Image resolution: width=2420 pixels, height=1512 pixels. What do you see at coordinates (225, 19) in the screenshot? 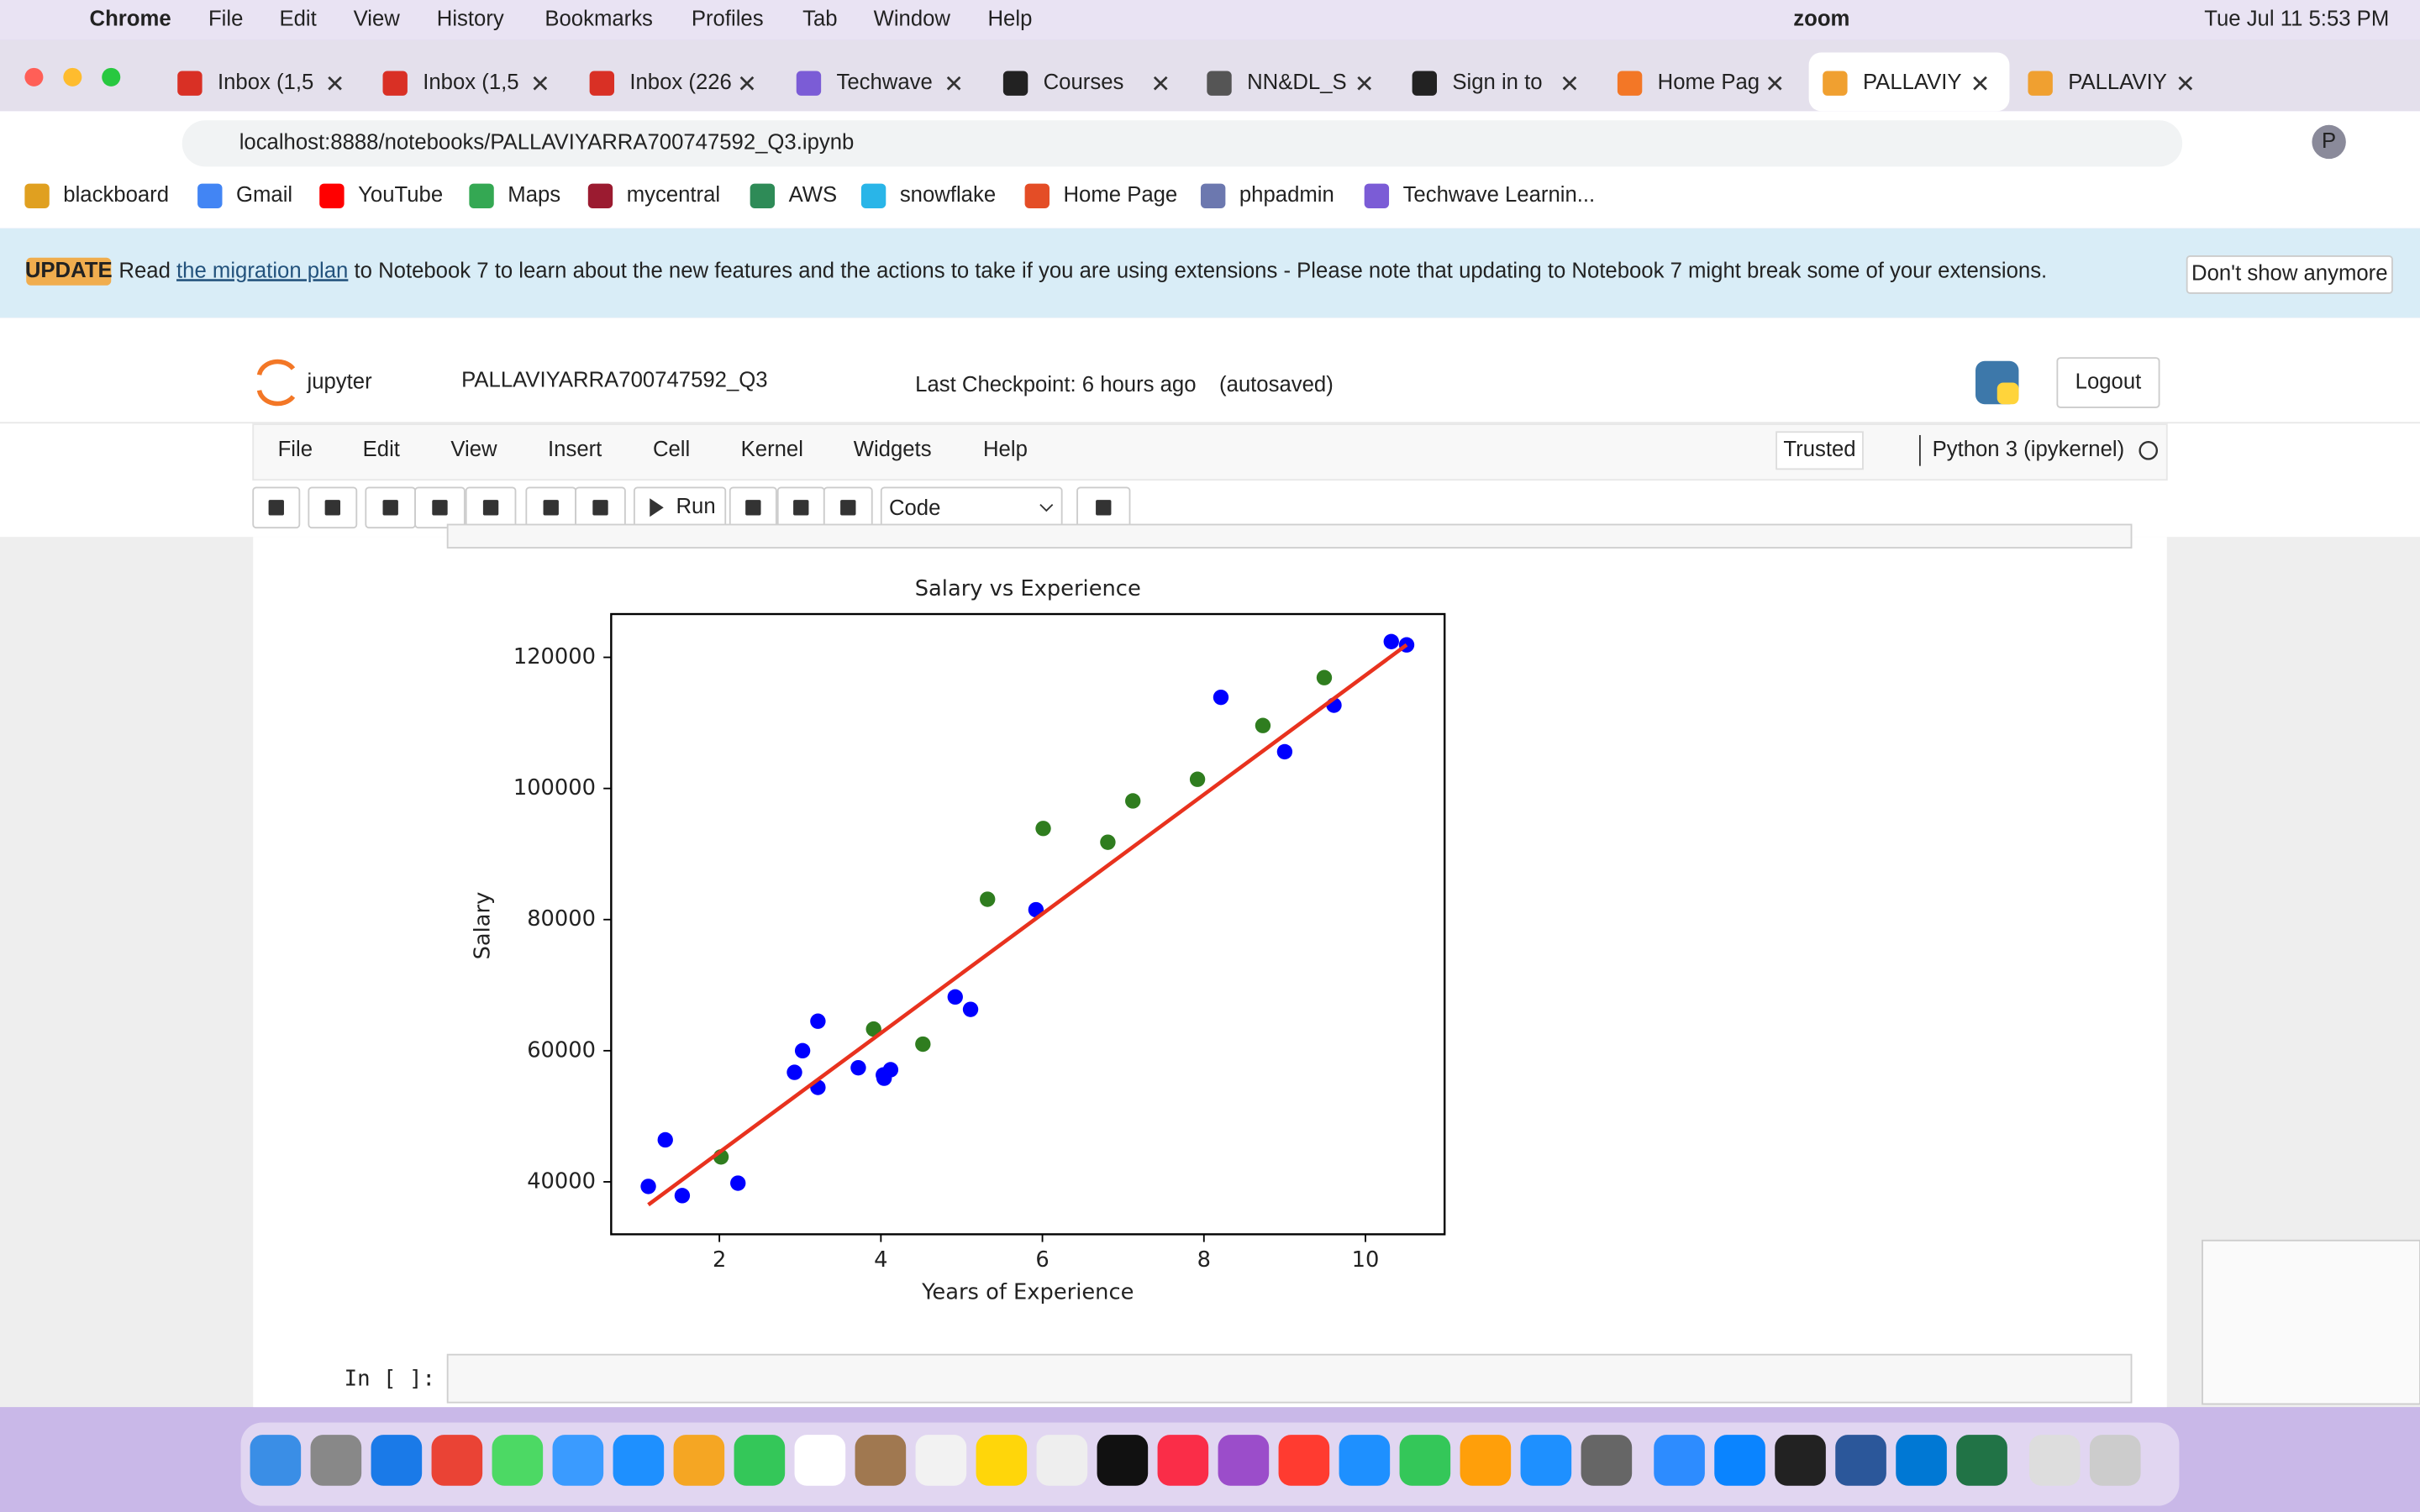
I see `mac-menu-item: File` at bounding box center [225, 19].